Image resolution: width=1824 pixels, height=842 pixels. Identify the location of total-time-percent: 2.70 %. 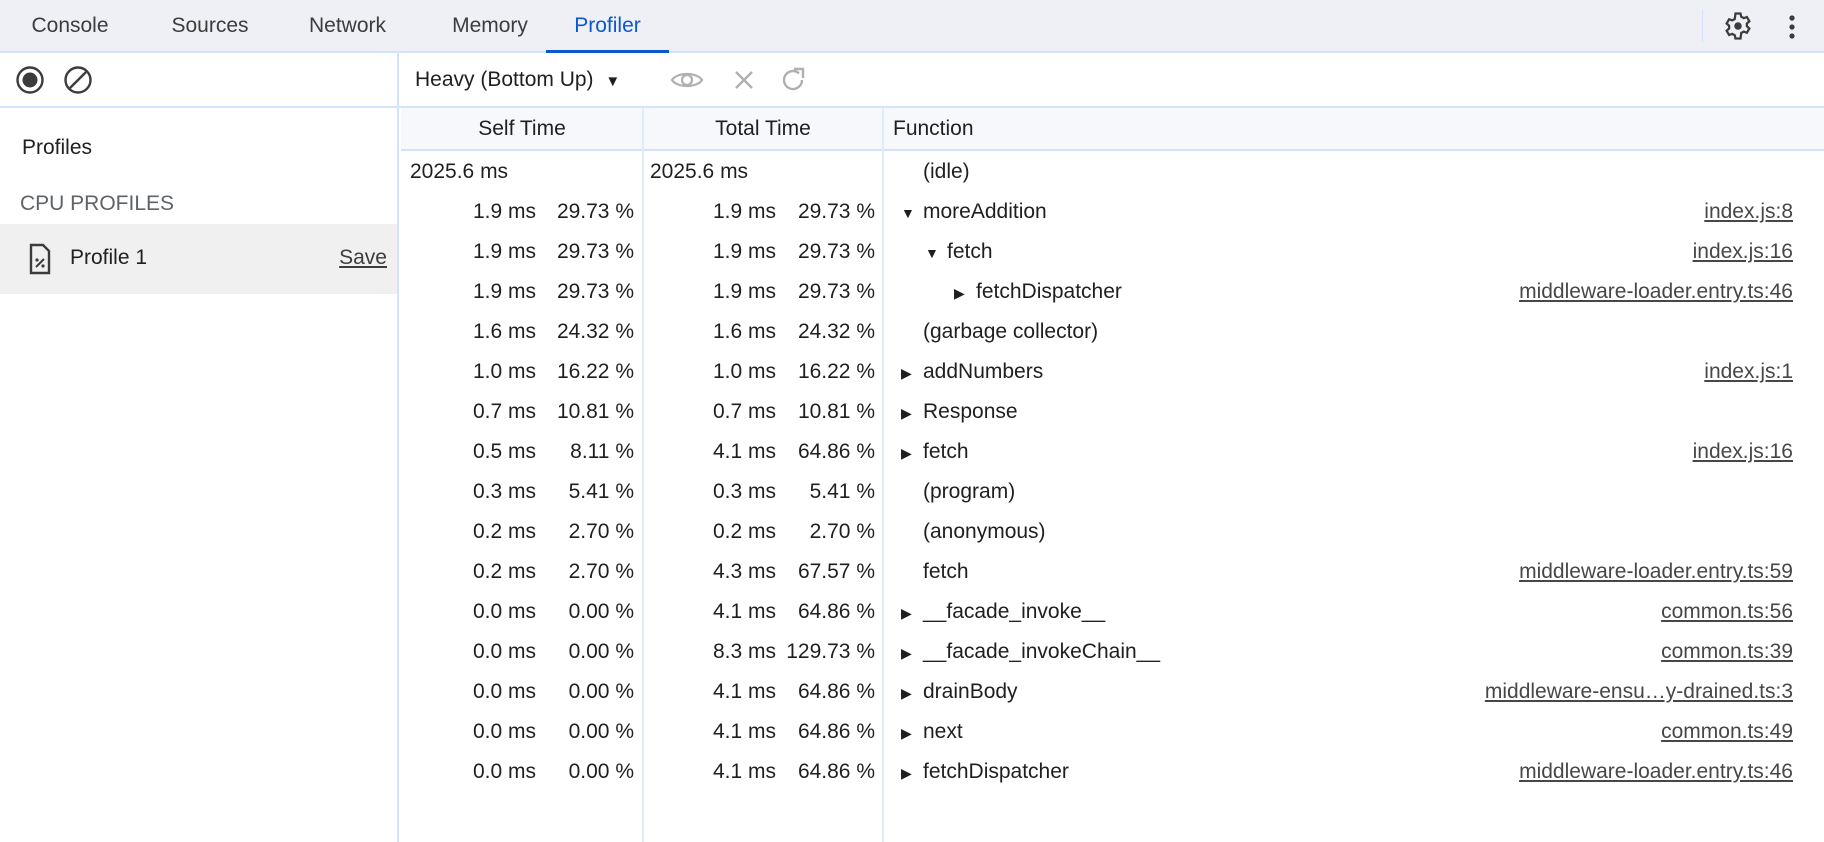
(842, 531).